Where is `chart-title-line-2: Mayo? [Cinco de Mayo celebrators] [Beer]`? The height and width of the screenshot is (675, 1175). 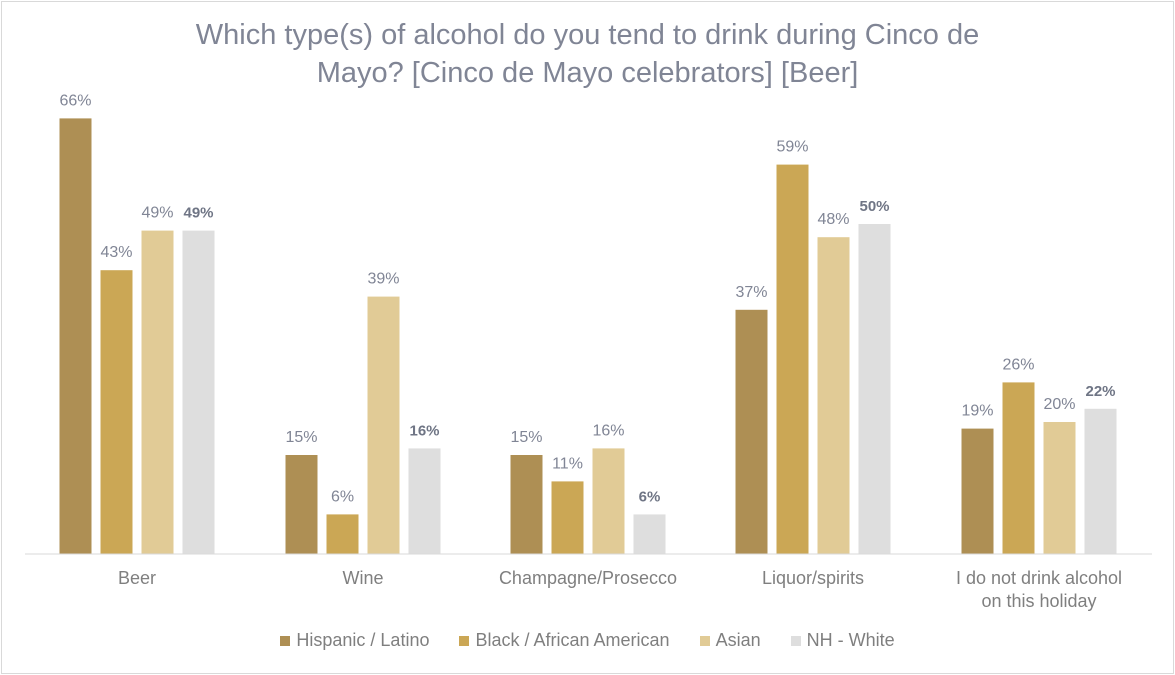 chart-title-line-2: Mayo? [Cinco de Mayo celebrators] [Beer] is located at coordinates (587, 73).